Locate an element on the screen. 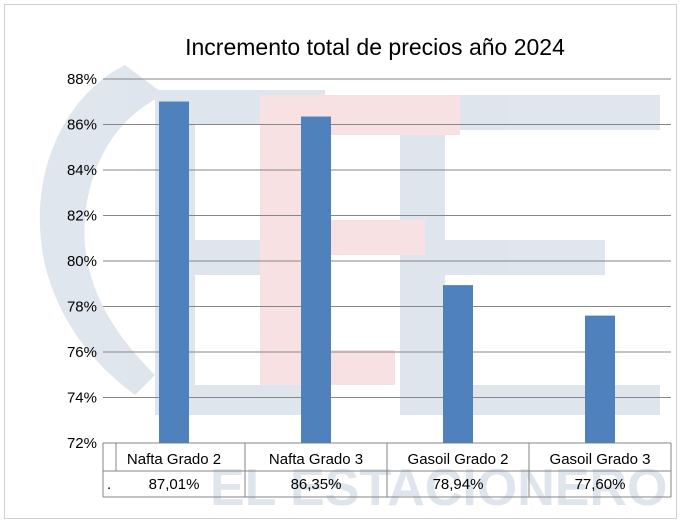 This screenshot has height=525, width=682. category-label: Gasoil Grado 2 is located at coordinates (458, 459).